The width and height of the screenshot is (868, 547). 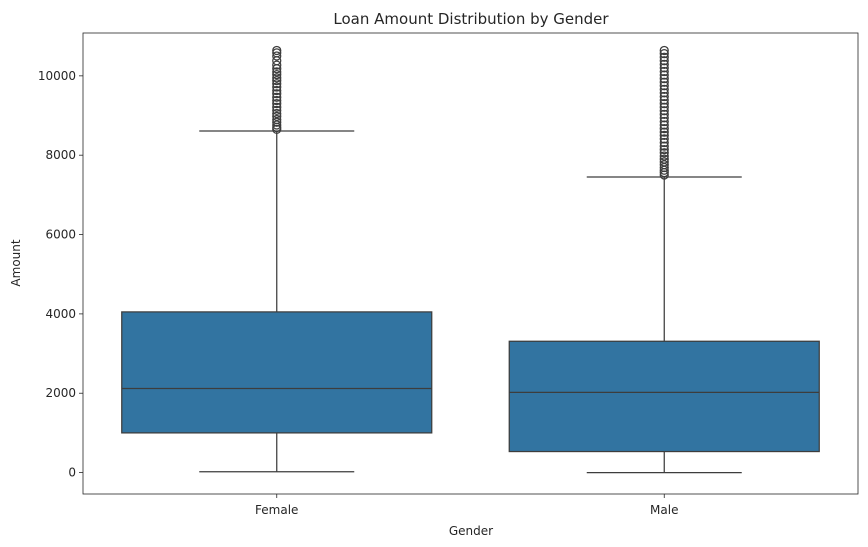 I want to click on y-tick-label: 8000, so click(x=60, y=155).